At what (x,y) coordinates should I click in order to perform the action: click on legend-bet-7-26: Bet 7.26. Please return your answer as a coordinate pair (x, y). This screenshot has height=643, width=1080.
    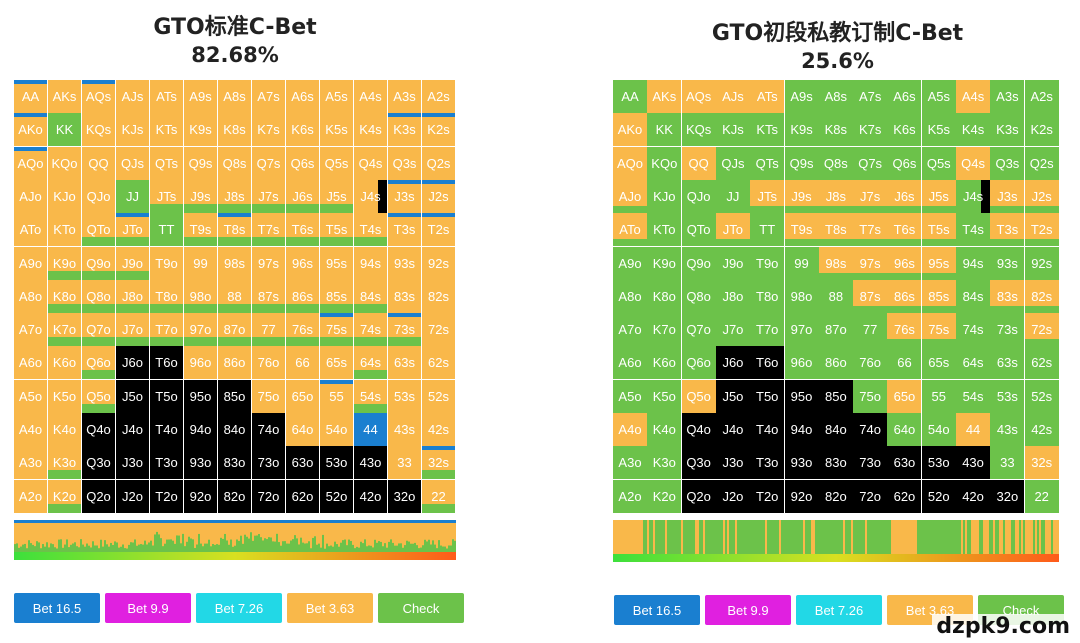
    Looking at the image, I should click on (239, 608).